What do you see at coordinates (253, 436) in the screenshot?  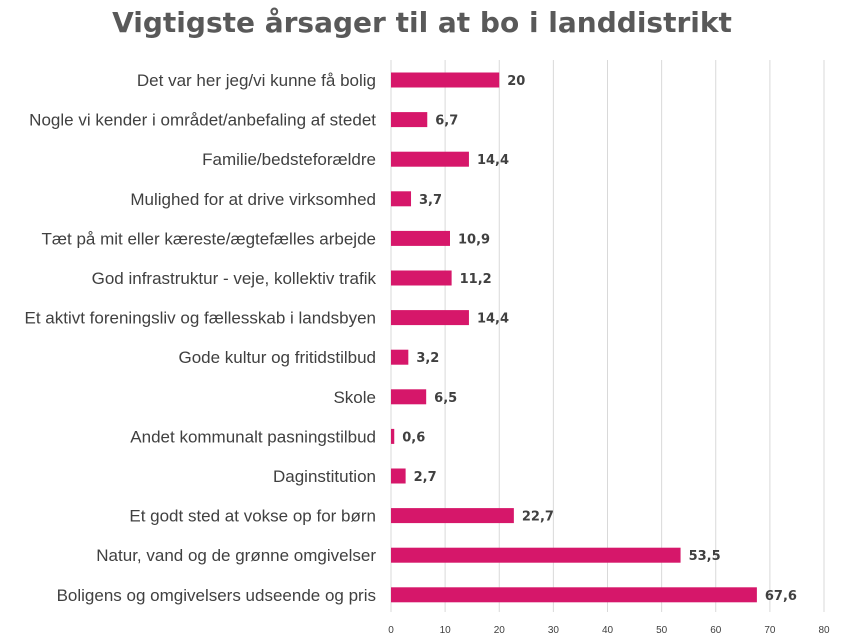 I see `category-label: Andet kommunalt pasningstilbud` at bounding box center [253, 436].